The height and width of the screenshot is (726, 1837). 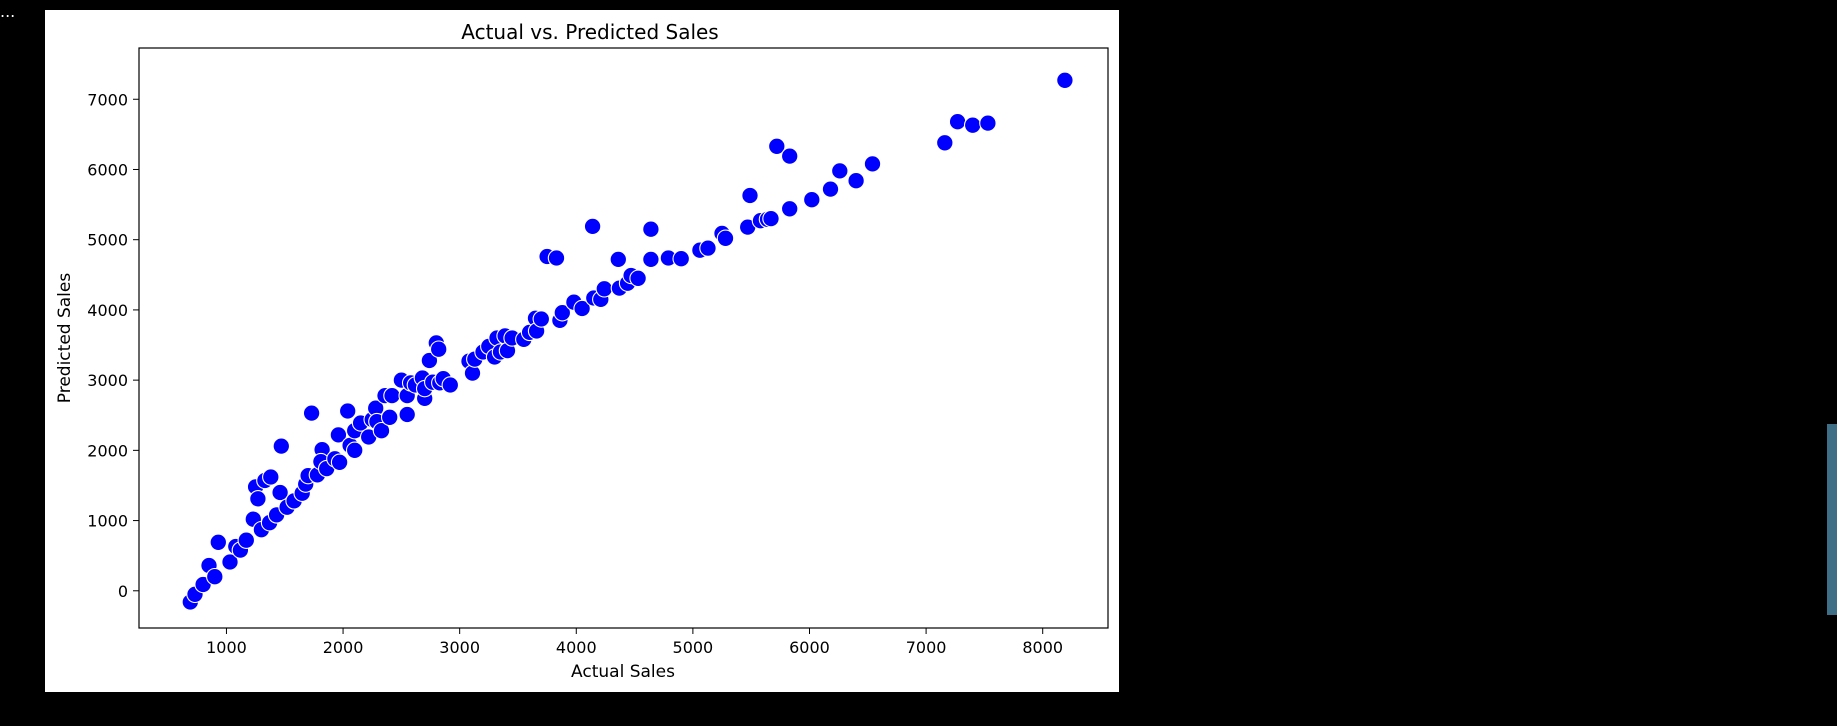 I want to click on x-tick-label: 6000, so click(x=809, y=647).